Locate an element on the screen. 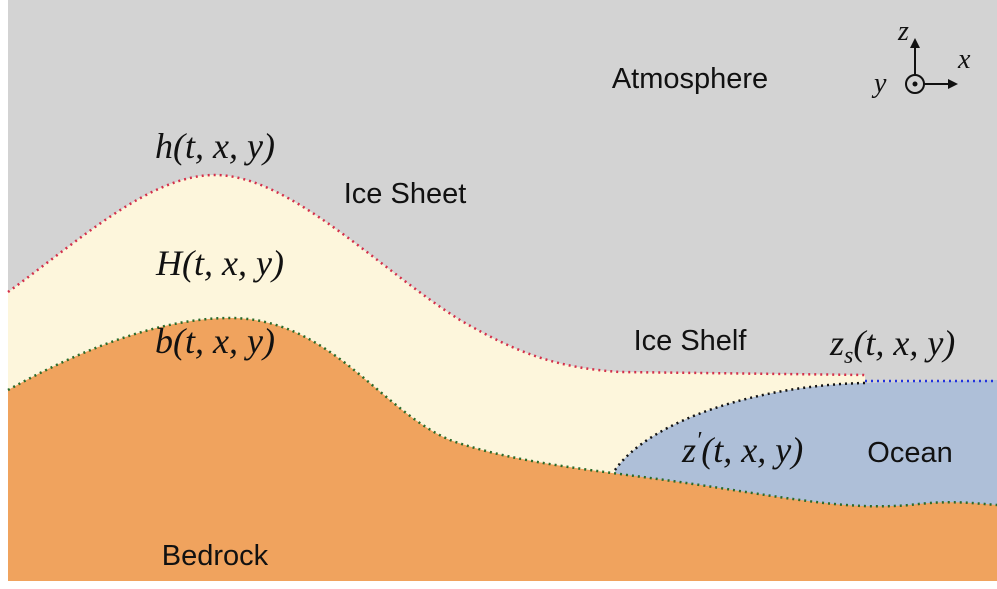 This screenshot has width=997, height=589. symbol: h is located at coordinates (164, 146).